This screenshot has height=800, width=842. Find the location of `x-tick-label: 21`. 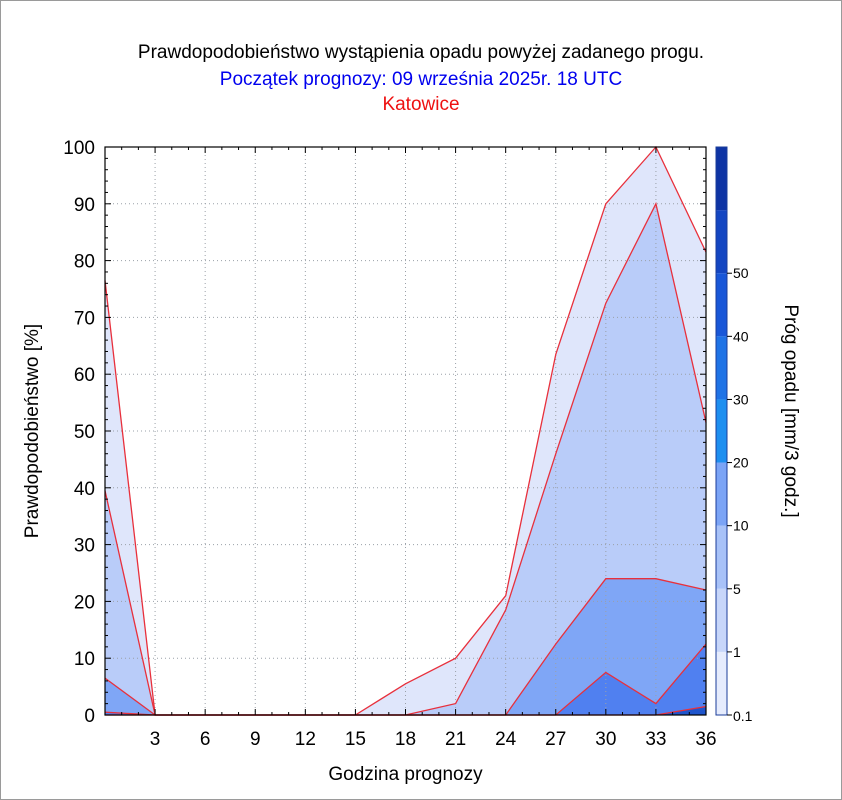

x-tick-label: 21 is located at coordinates (455, 739).